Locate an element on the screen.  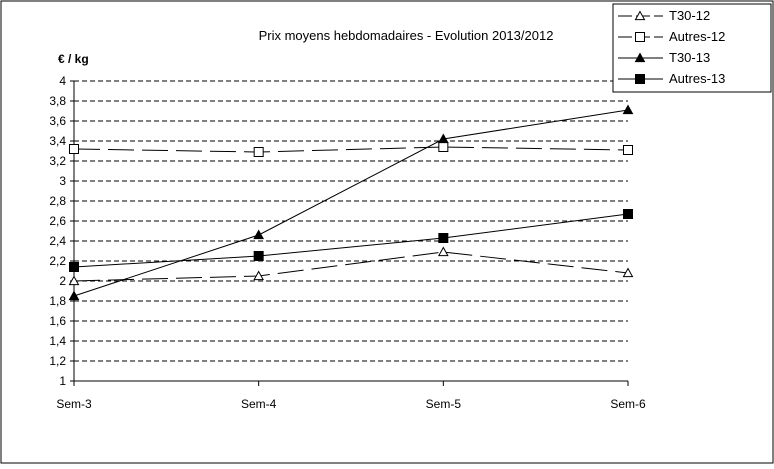
y-tick-label: 3,6 is located at coordinates (57, 121).